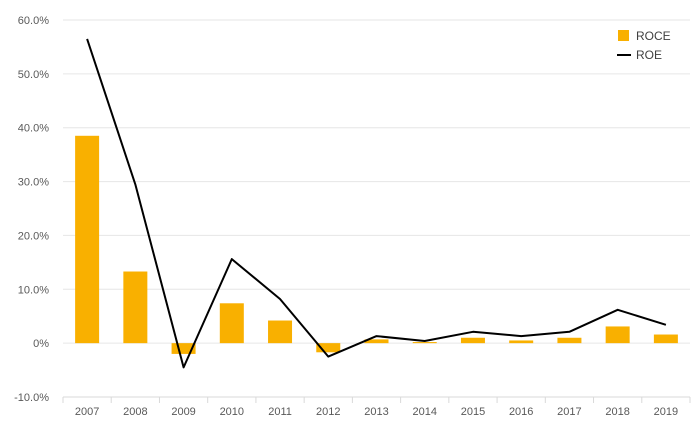  Describe the element at coordinates (623, 35) in the screenshot. I see `legend-roce-swatch` at that location.